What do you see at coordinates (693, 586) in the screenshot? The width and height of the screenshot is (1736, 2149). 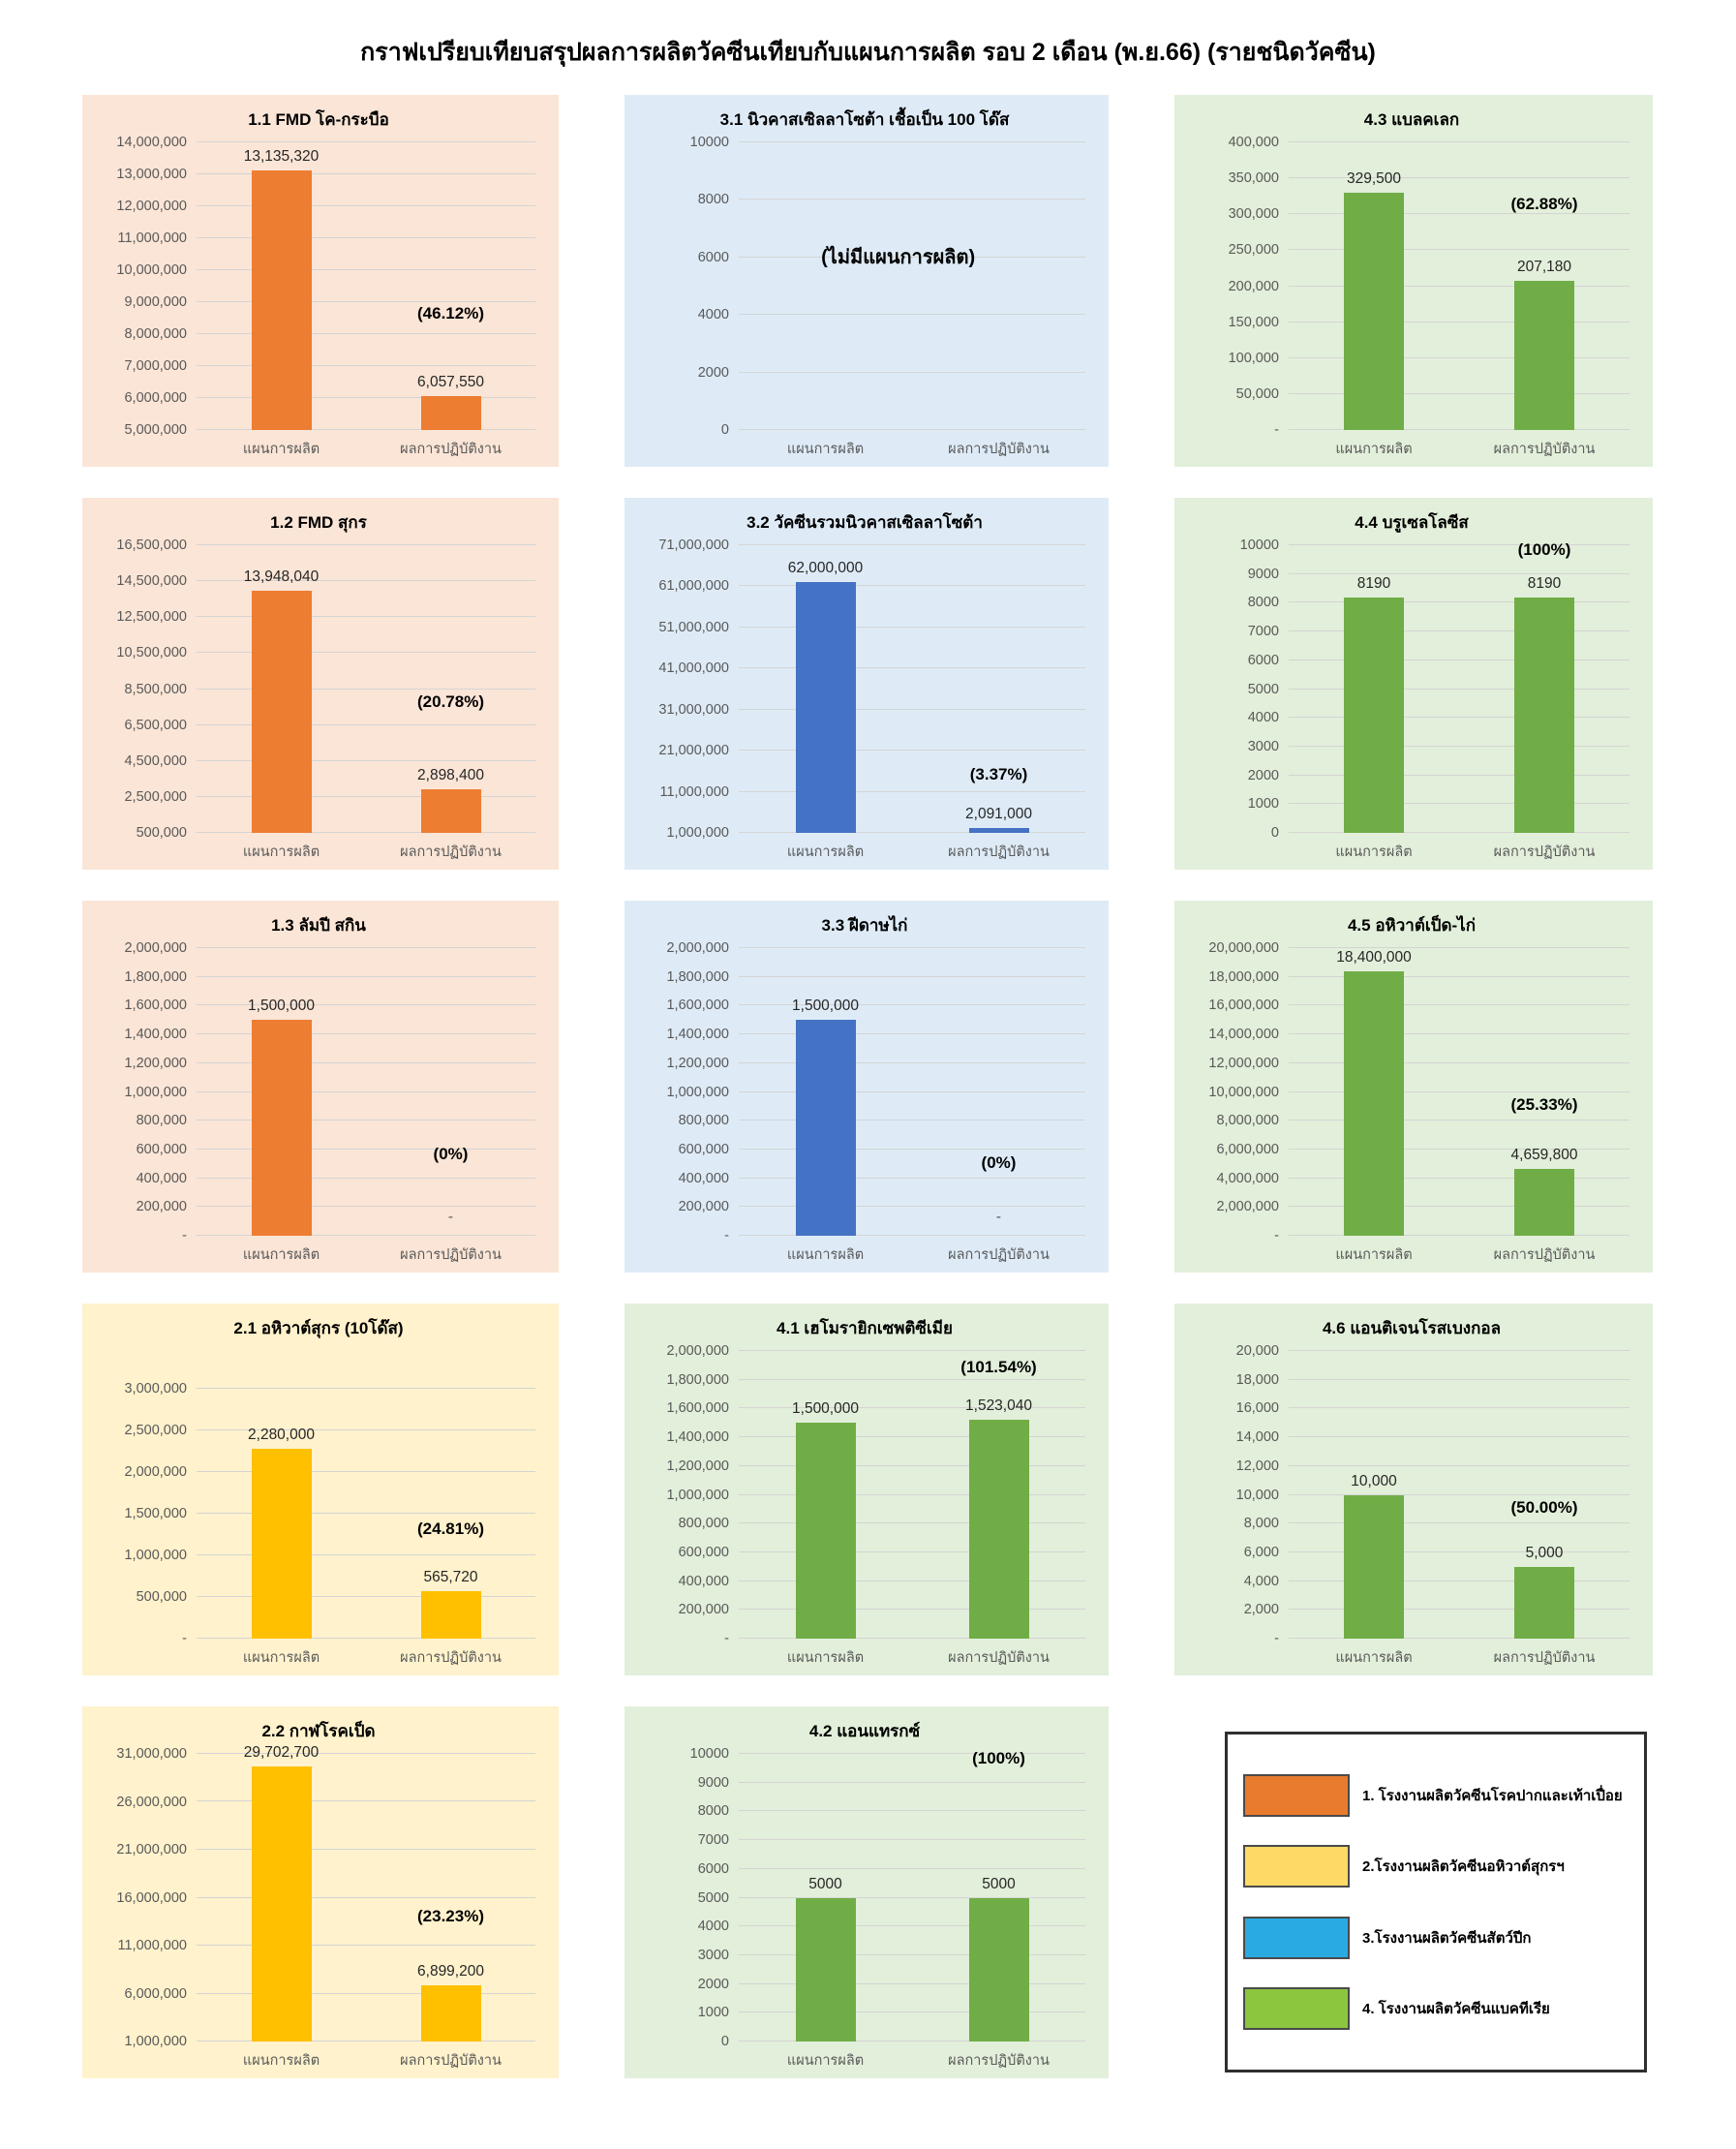 I see `y-tick-label: 61,000,000` at bounding box center [693, 586].